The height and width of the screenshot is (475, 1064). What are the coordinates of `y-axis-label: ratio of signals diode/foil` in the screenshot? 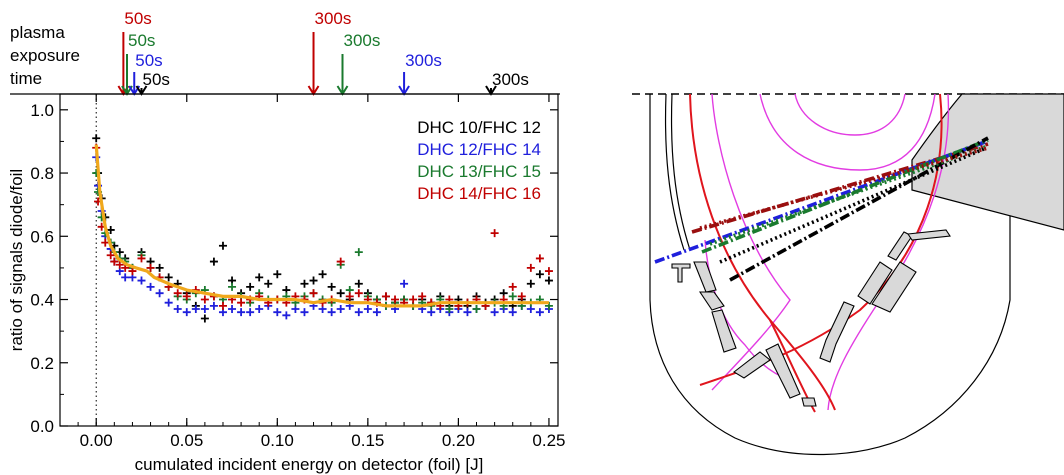 It's located at (16, 260).